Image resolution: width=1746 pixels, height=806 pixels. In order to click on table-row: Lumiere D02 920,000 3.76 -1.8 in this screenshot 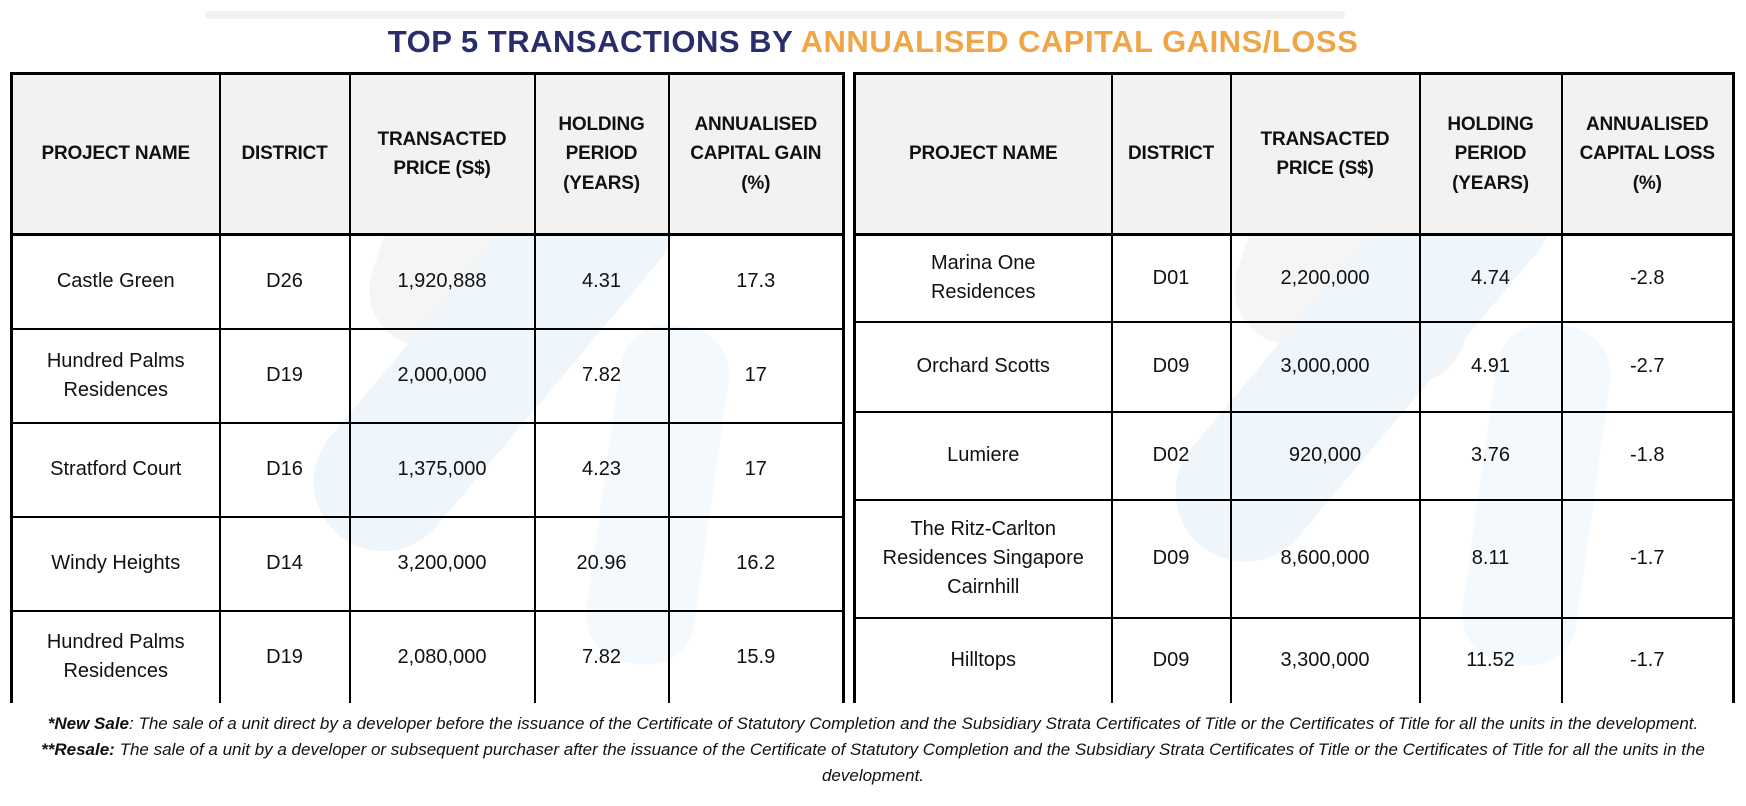, I will do `click(1294, 455)`.